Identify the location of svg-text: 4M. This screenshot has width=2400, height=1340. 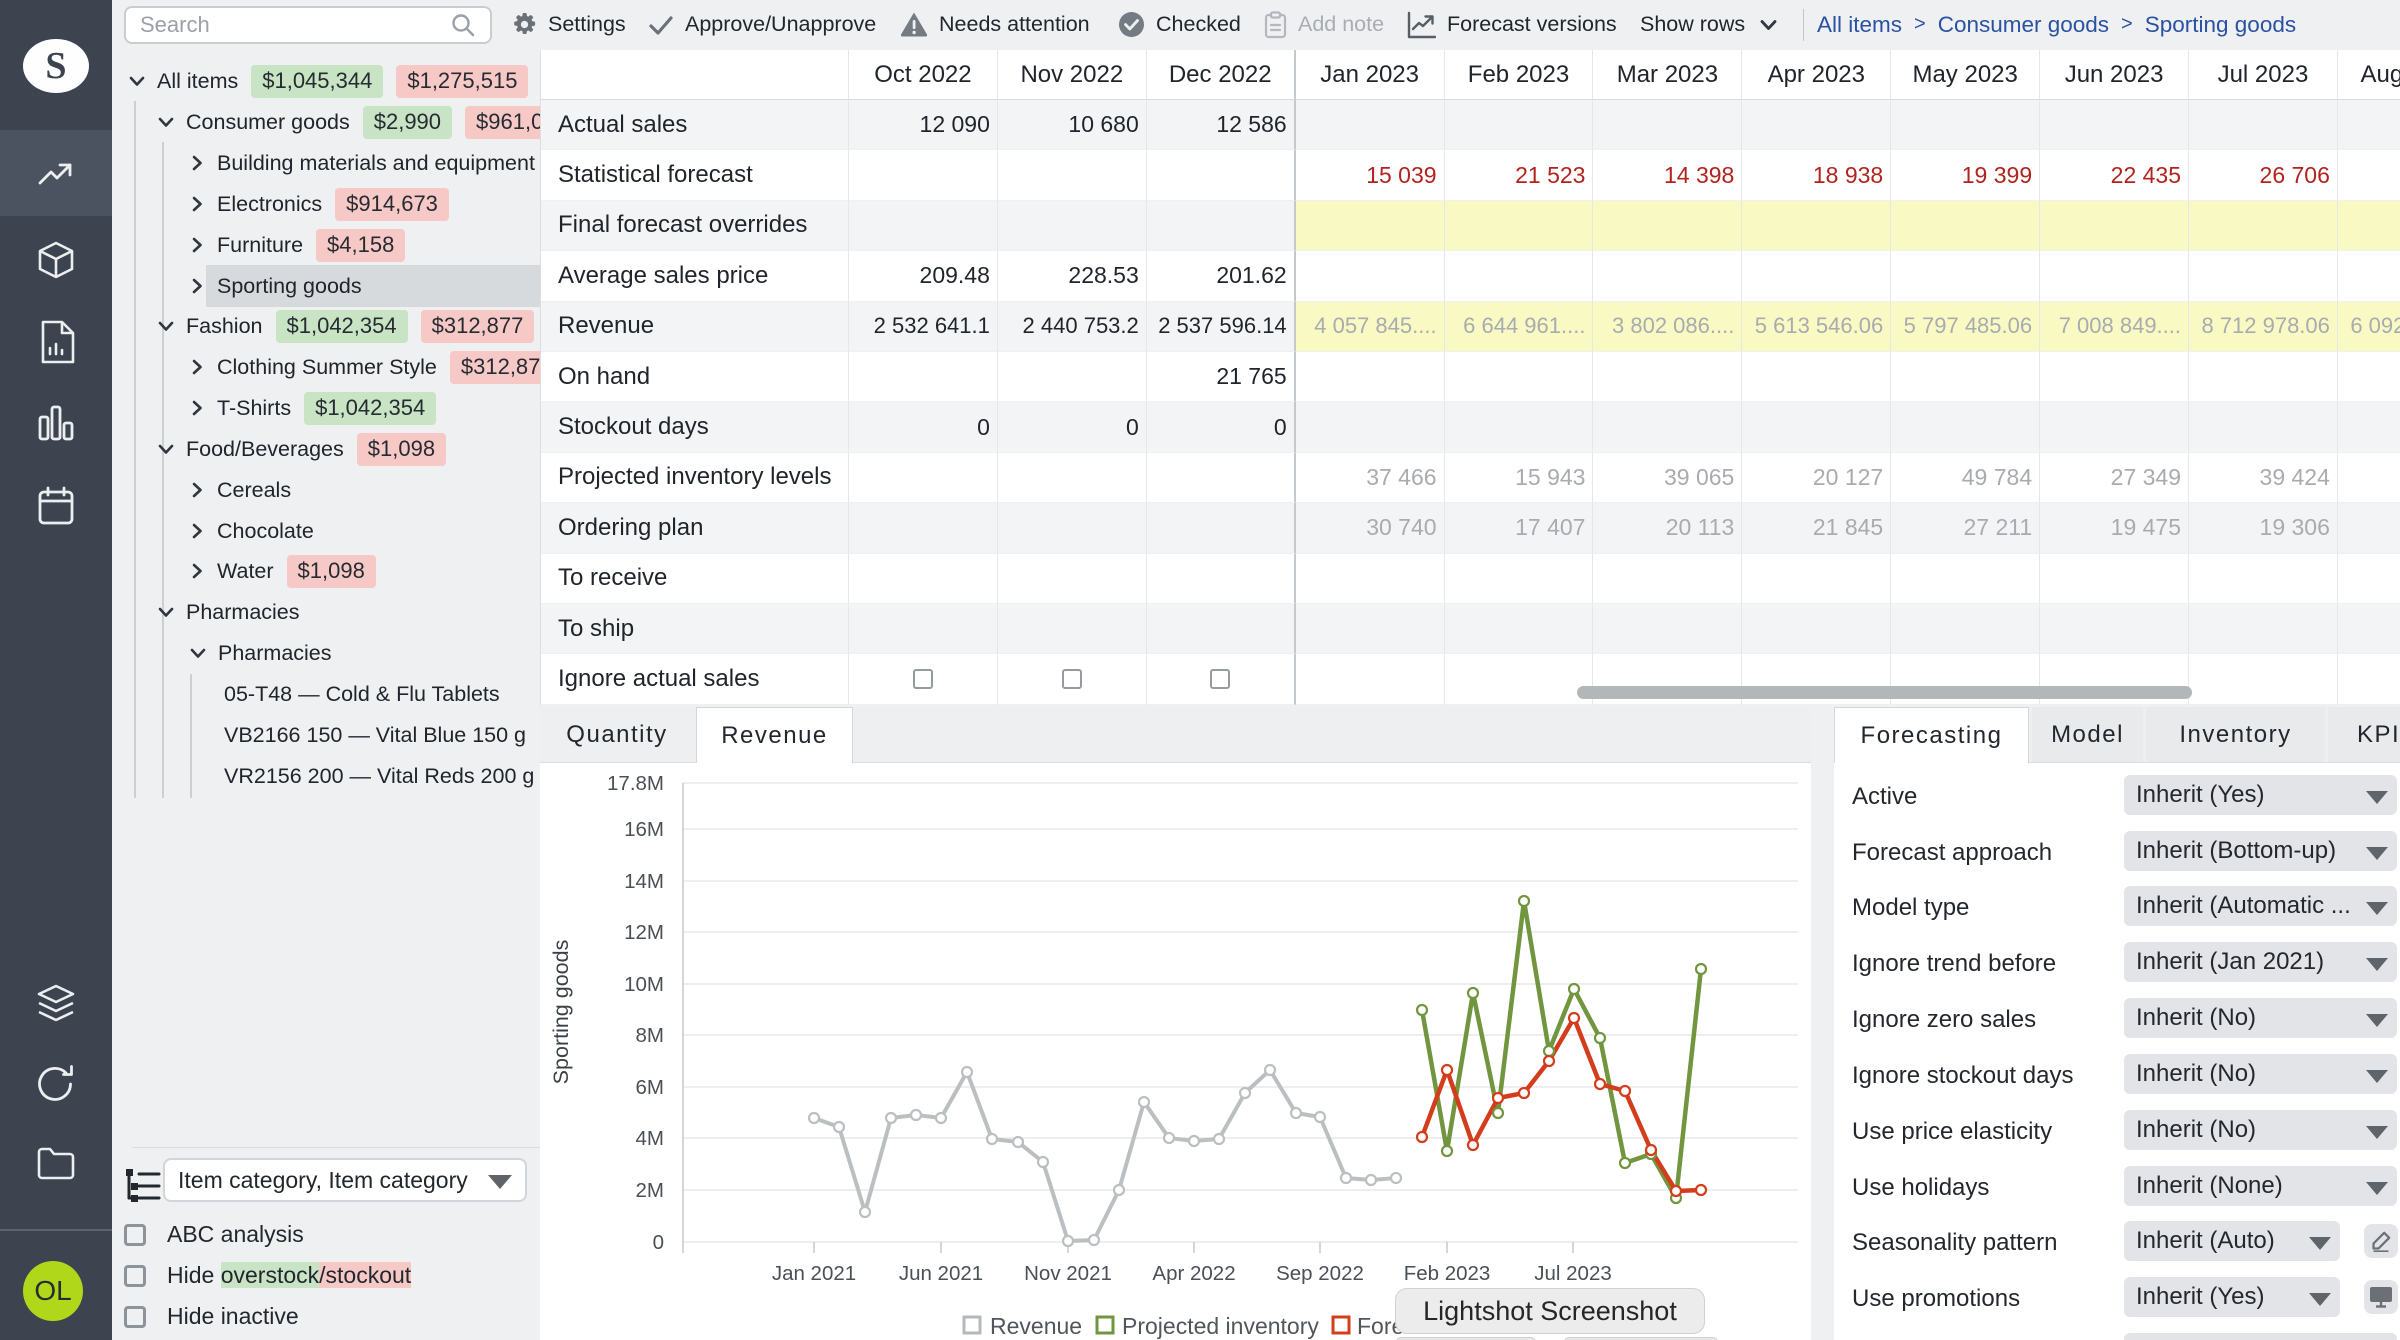
(650, 1138).